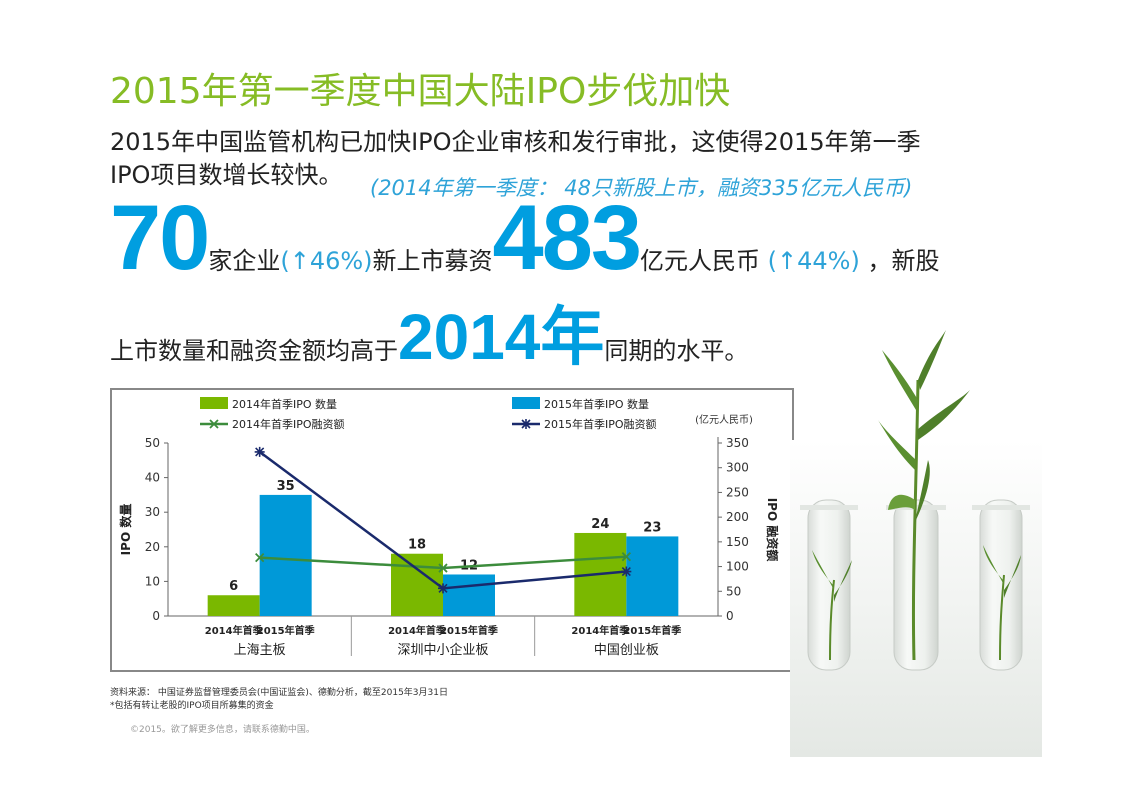 This screenshot has width=1122, height=793. I want to click on bar-value-label: 23, so click(652, 527).